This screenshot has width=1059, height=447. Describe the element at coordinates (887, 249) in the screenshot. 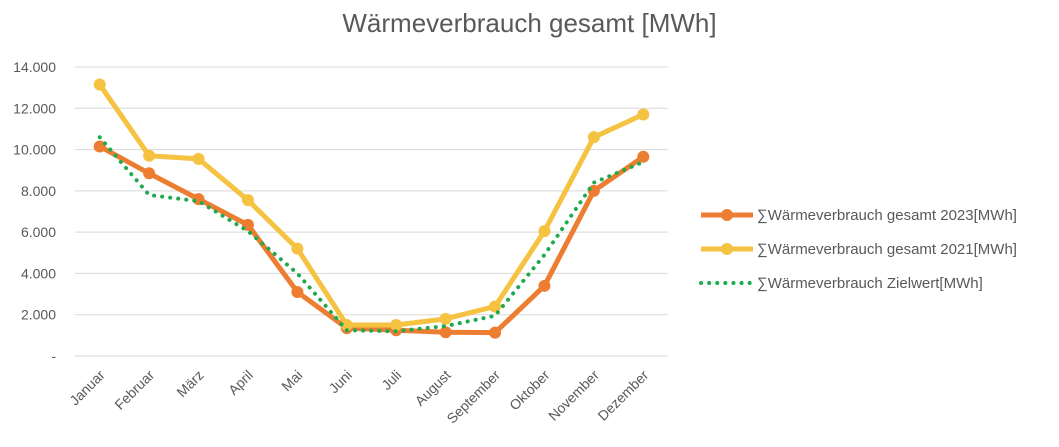

I see `legend-label: ∑Wärmeverbrauch gesamt 2021[MWh]` at that location.